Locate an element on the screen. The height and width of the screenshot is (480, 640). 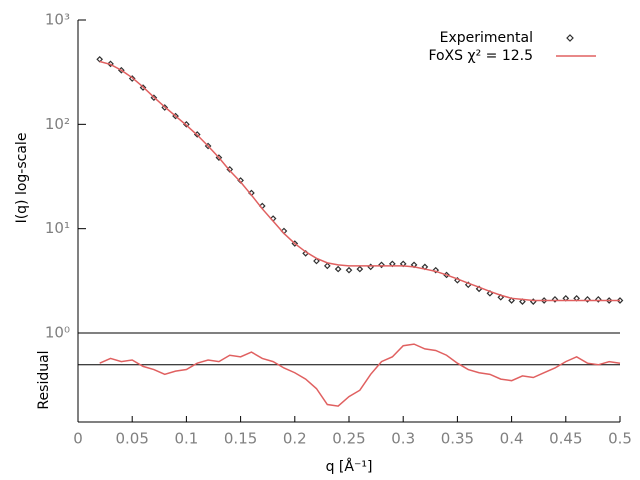
y-axis-label: I(q) log-scale is located at coordinates (22, 178).